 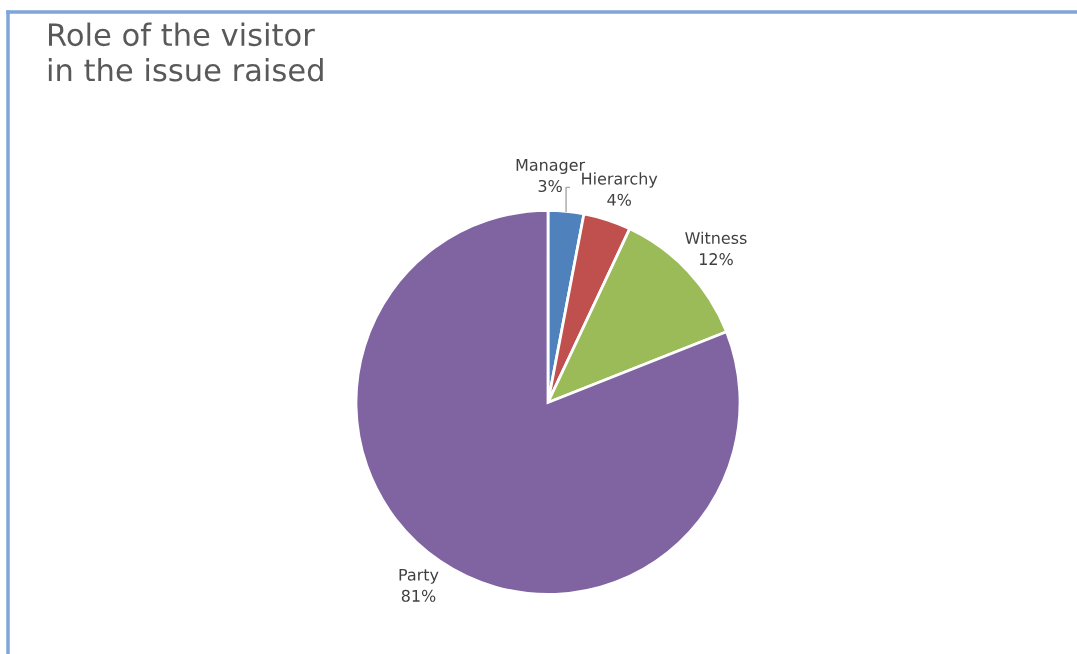 I want to click on data-label: 4%, so click(x=619, y=199).